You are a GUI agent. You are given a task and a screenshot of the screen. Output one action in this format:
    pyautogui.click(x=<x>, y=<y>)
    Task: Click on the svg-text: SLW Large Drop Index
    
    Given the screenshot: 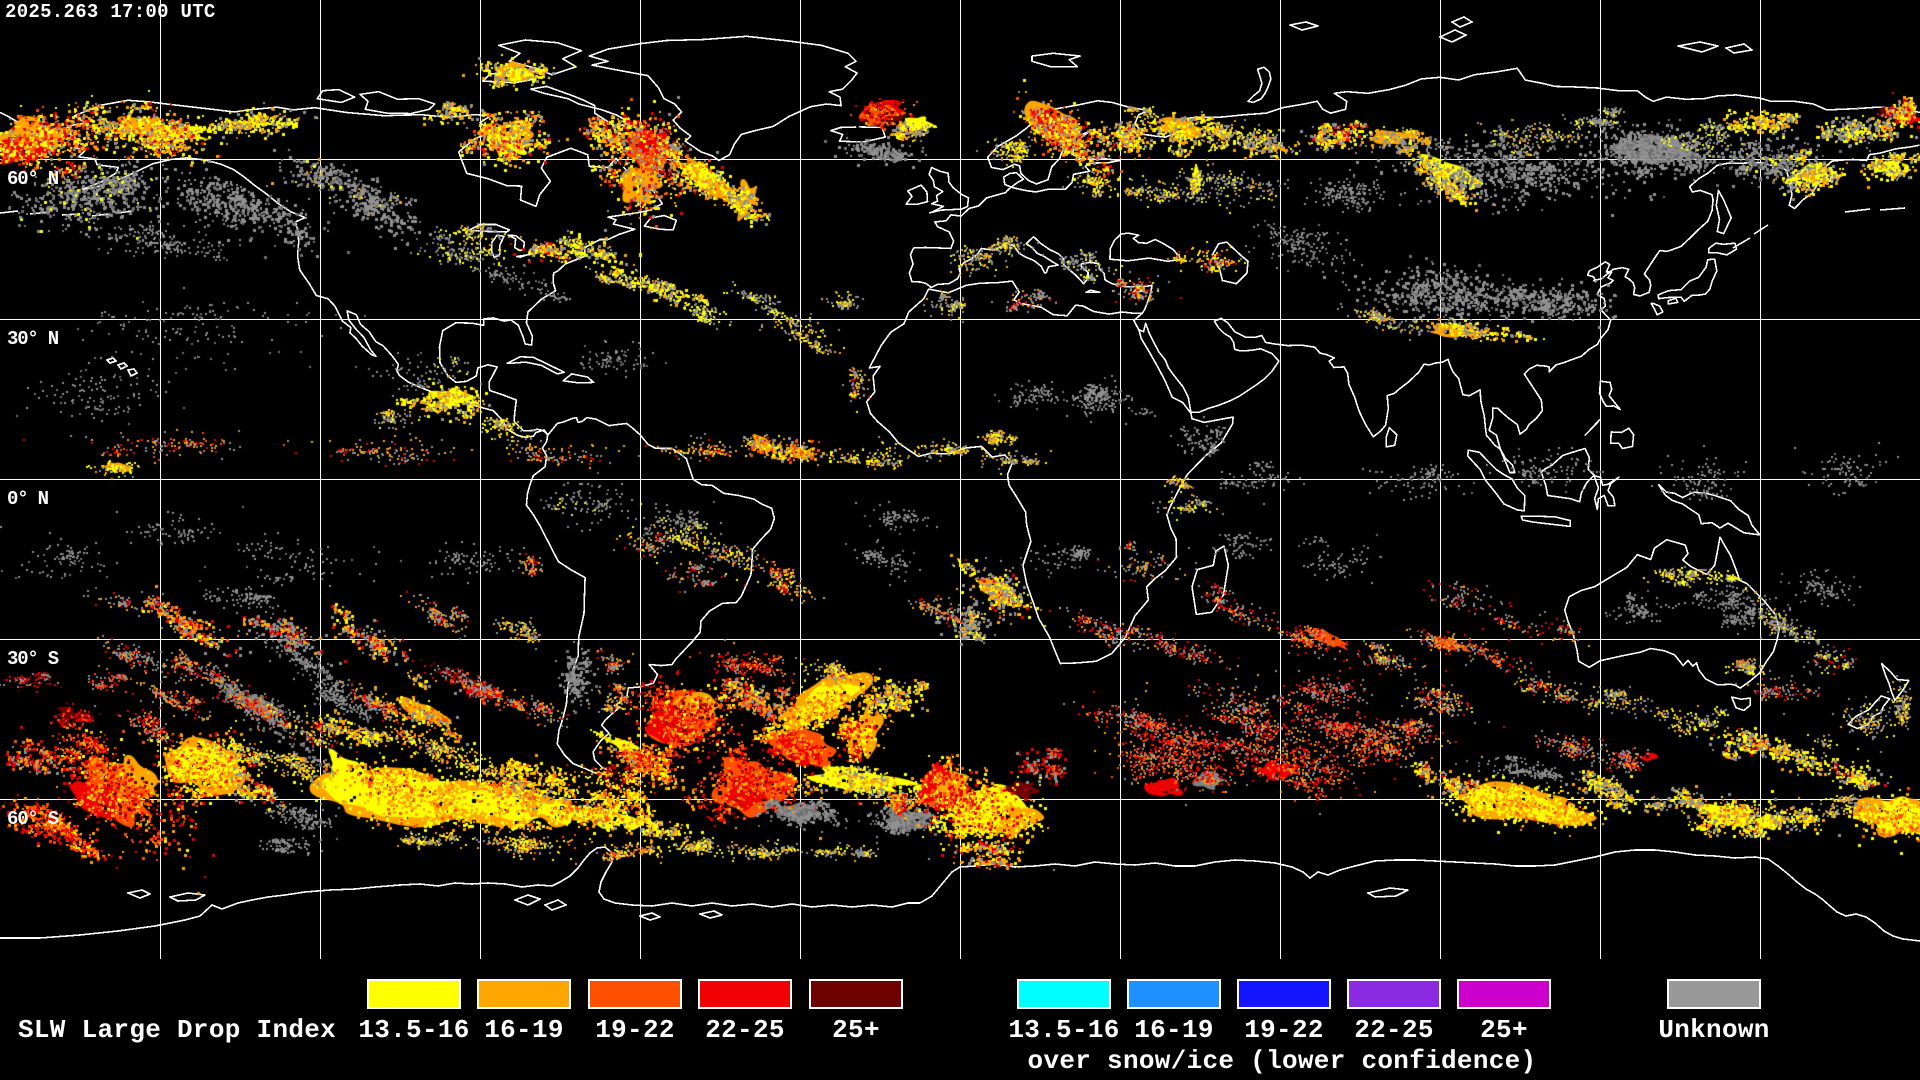 What is the action you would take?
    pyautogui.click(x=177, y=1030)
    